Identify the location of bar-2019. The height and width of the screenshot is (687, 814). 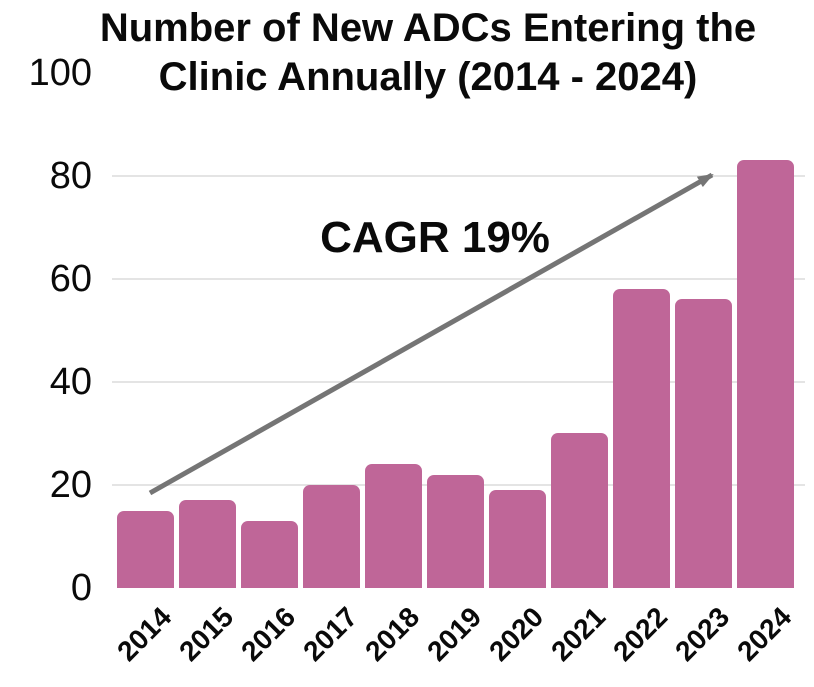
(455, 531).